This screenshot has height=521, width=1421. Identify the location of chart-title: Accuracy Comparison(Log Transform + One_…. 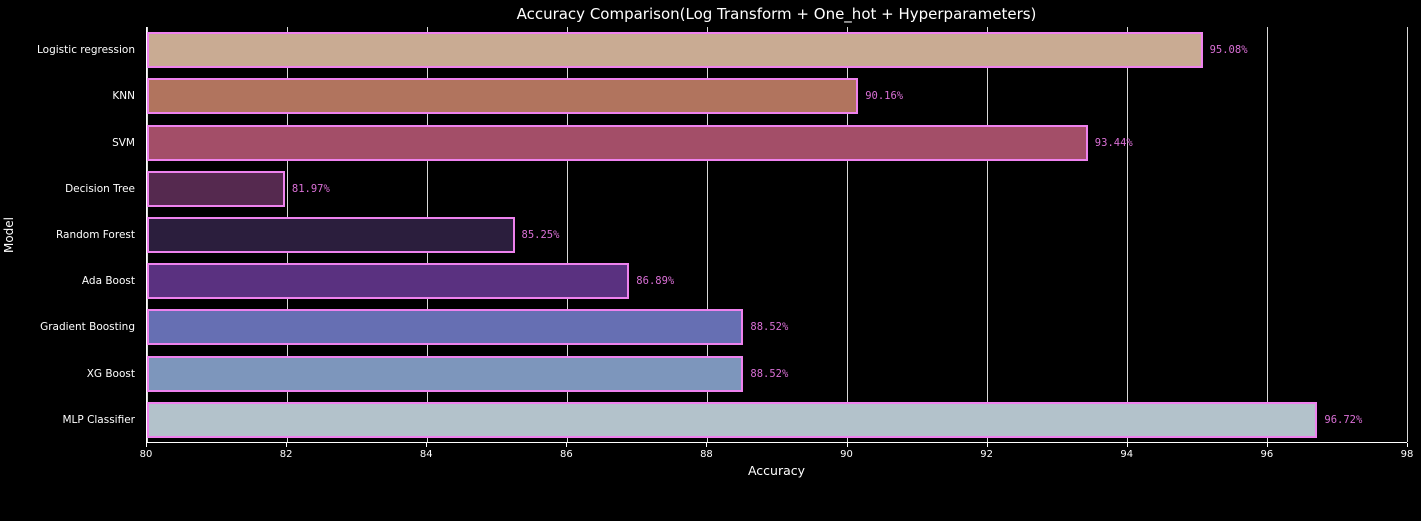
(776, 14).